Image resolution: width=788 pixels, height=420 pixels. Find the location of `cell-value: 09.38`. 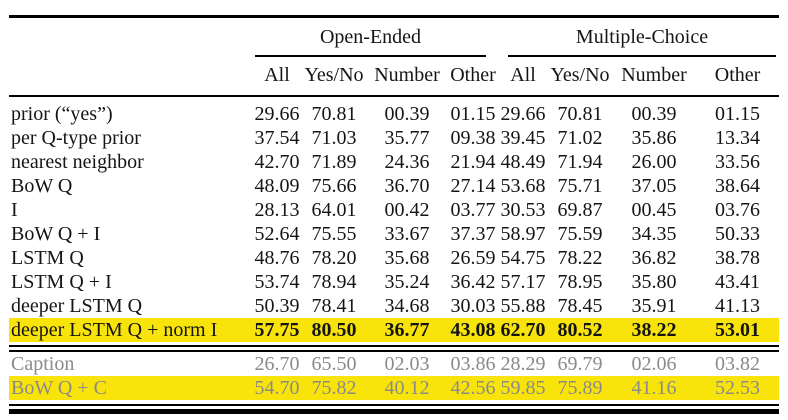

cell-value: 09.38 is located at coordinates (473, 138).